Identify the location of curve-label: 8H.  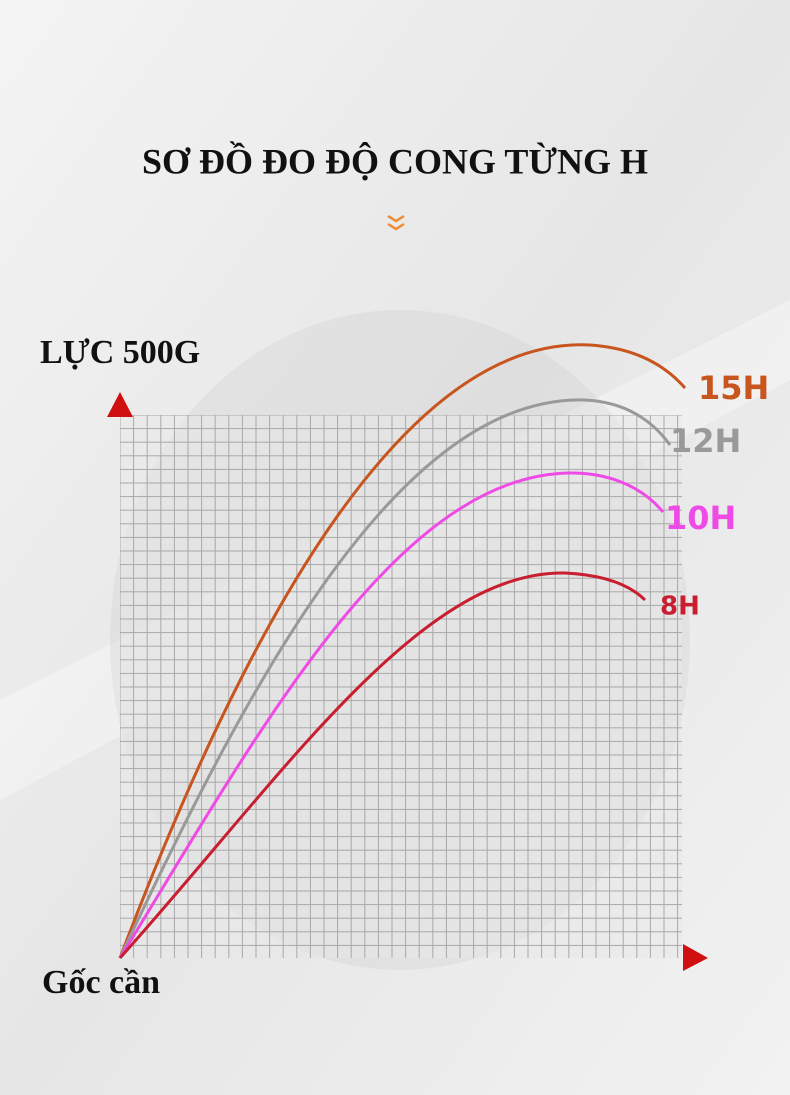
(680, 607).